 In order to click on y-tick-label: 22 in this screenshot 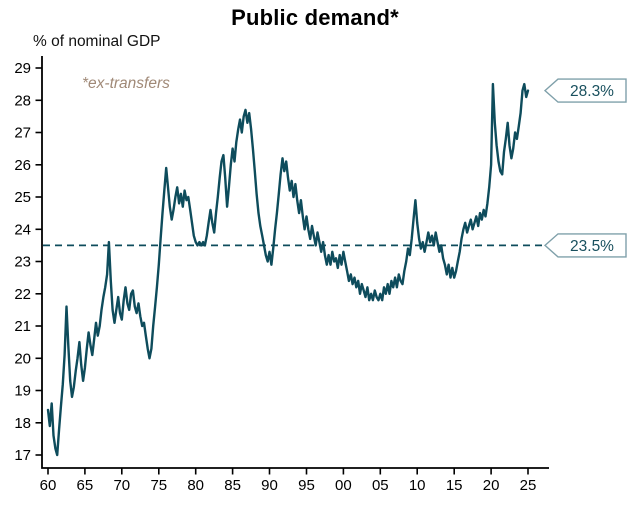, I will do `click(22, 294)`.